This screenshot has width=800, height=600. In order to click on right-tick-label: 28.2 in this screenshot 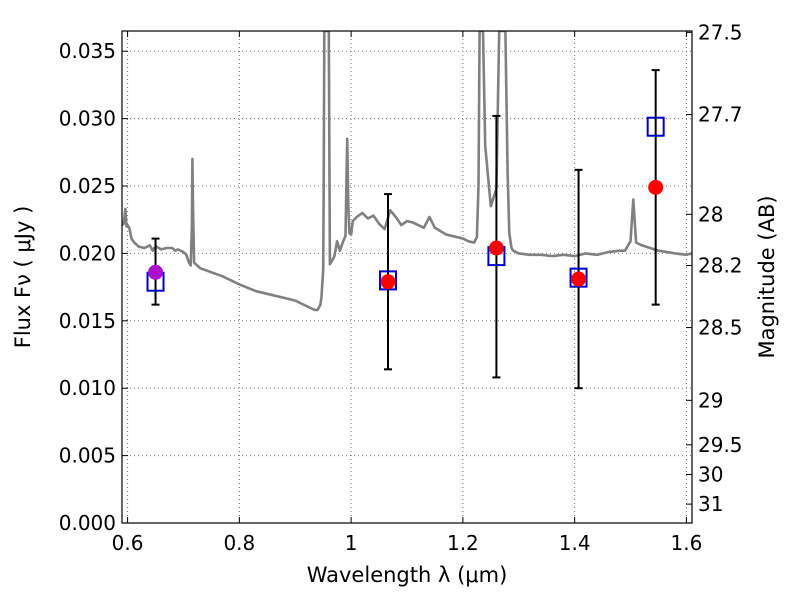, I will do `click(720, 266)`.